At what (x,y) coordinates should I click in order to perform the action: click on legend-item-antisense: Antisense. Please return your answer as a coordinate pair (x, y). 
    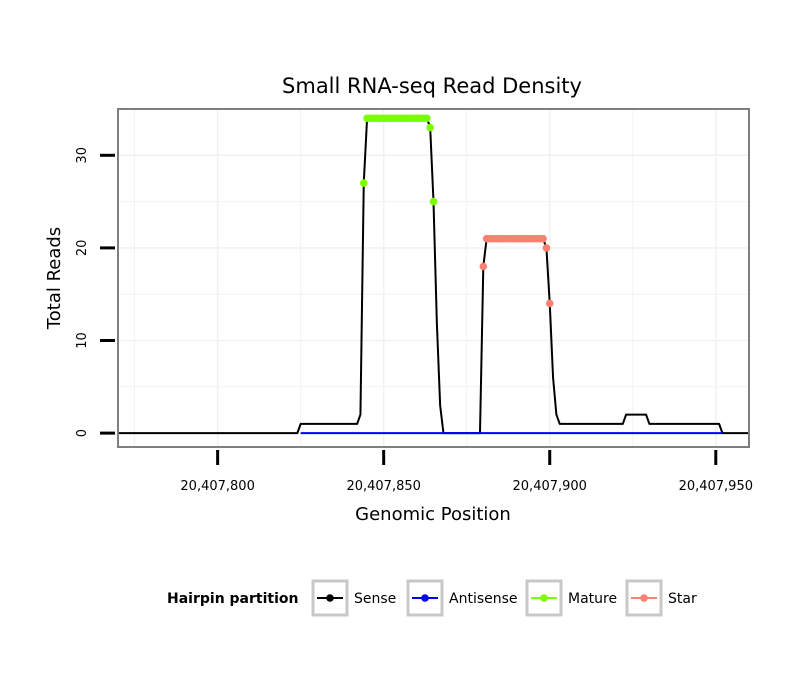
    Looking at the image, I should click on (462, 598).